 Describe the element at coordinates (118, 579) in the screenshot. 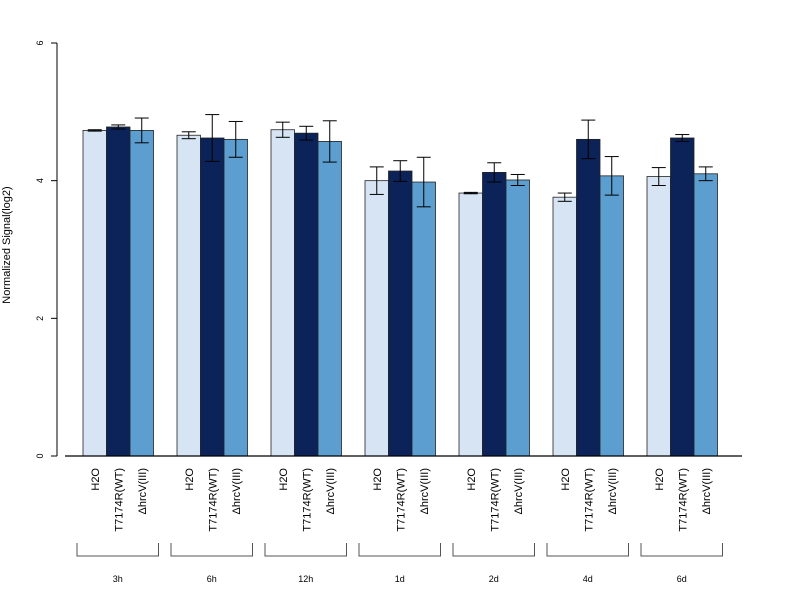

I see `category-label: 3h` at that location.